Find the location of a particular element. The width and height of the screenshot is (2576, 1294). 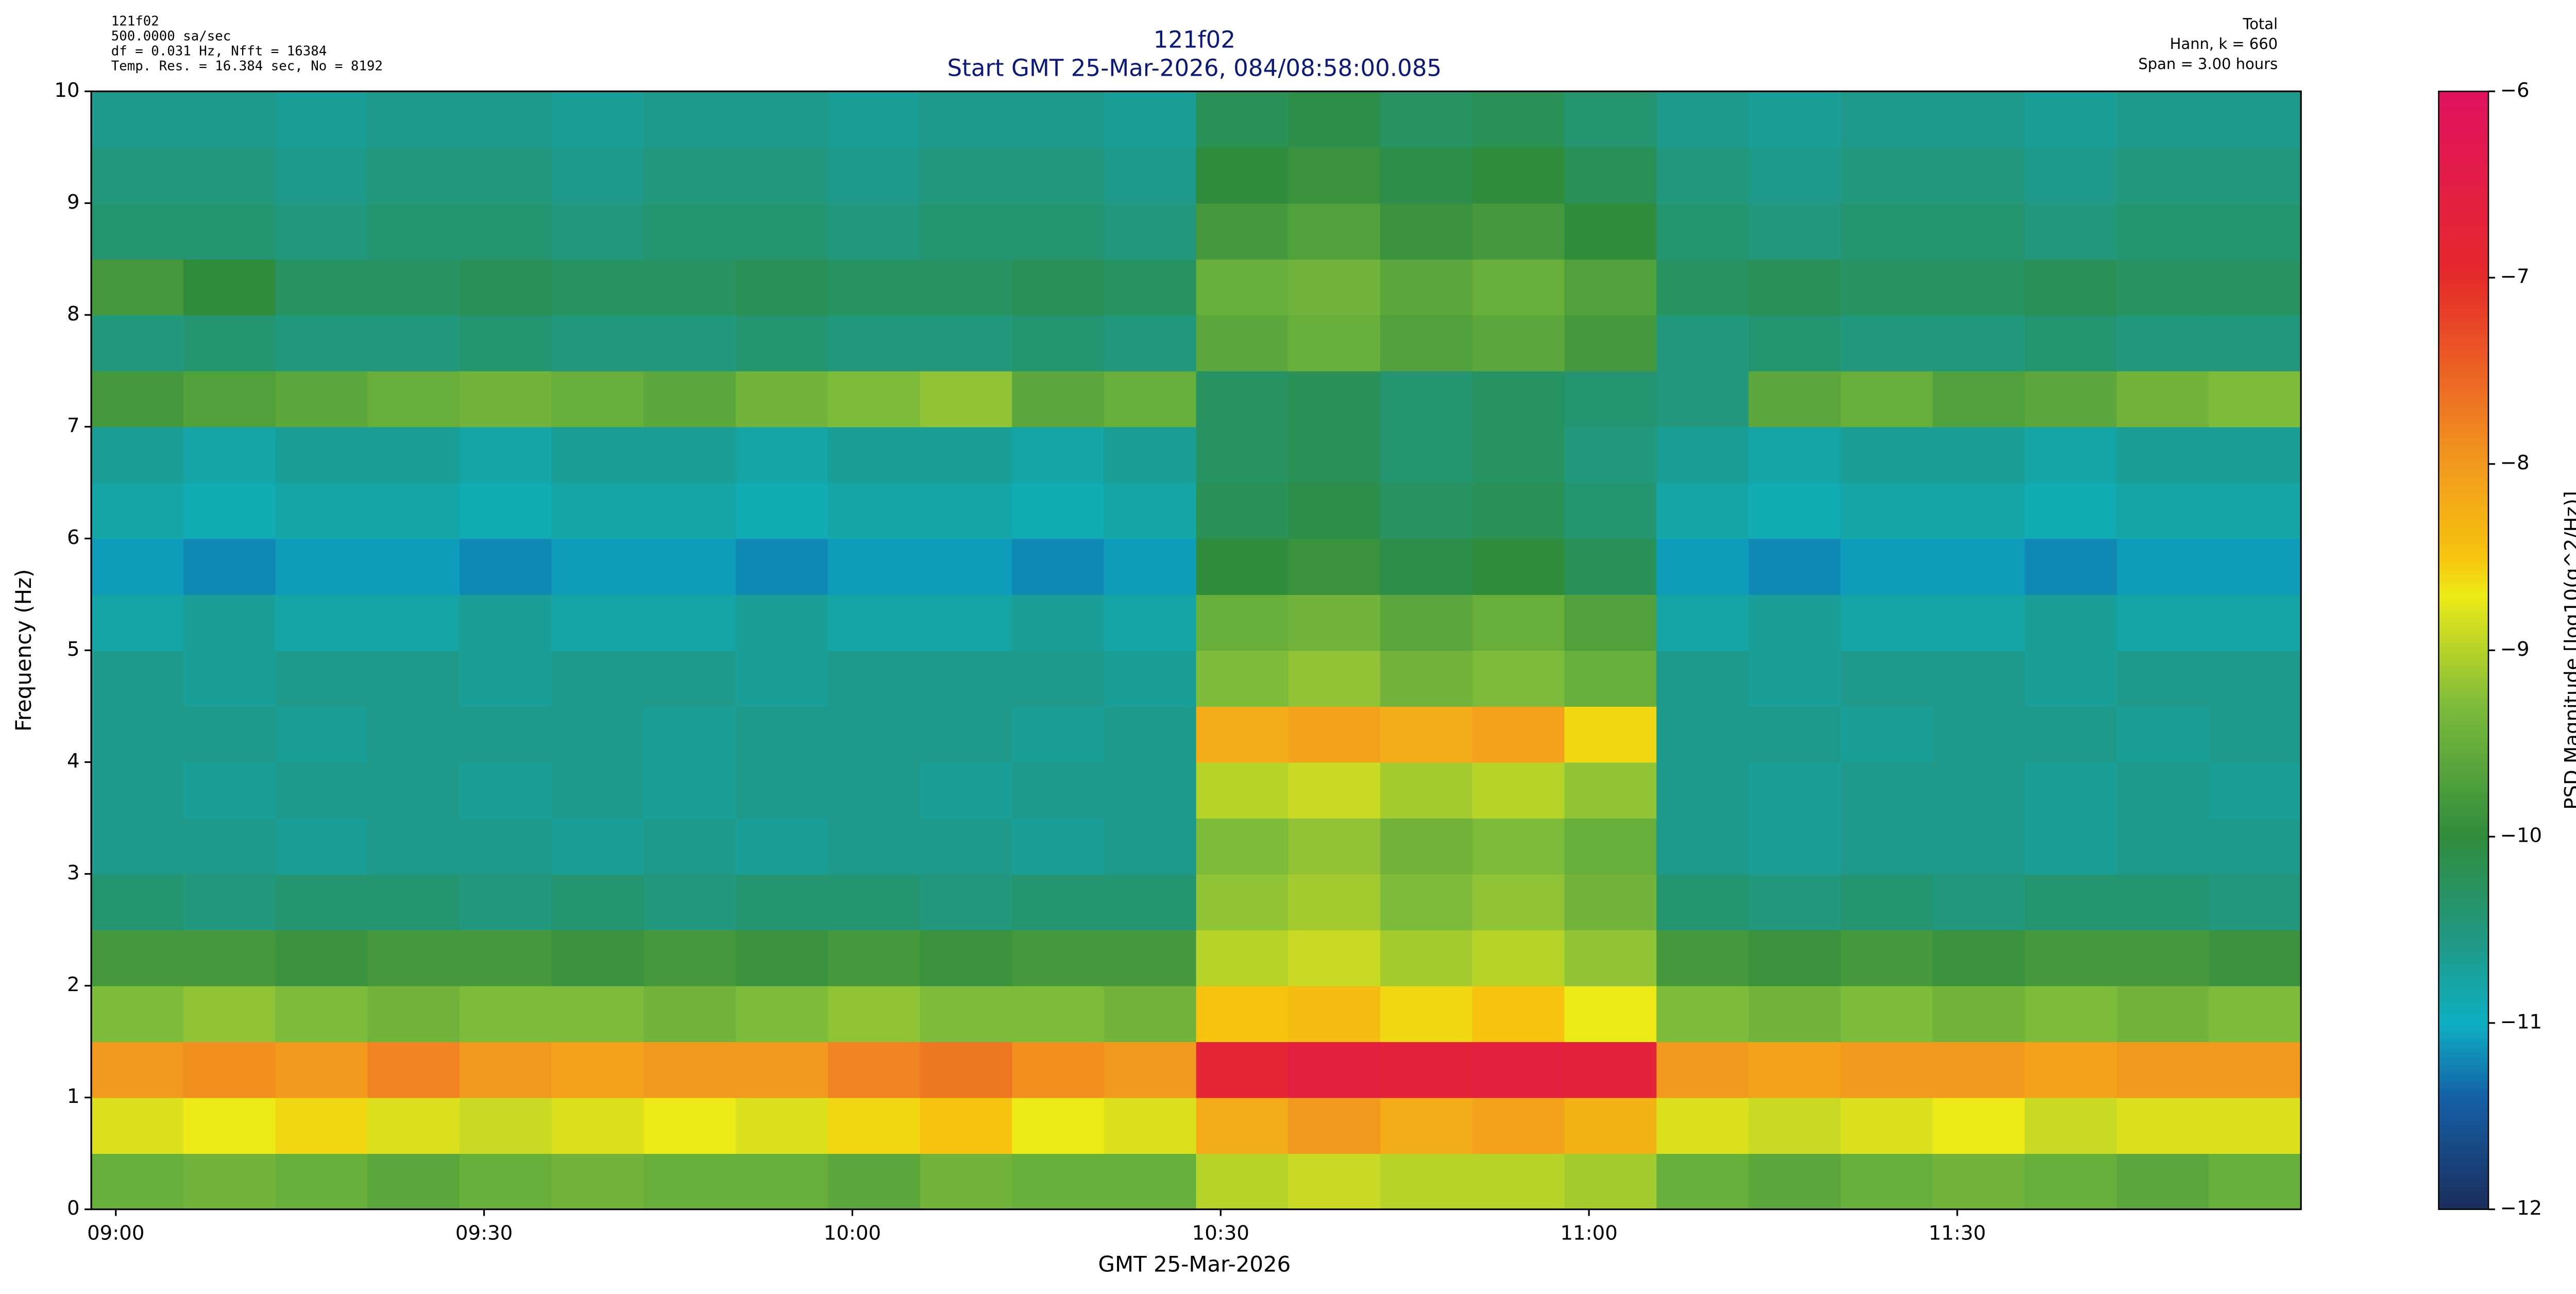

x-tick-label: 11:00 is located at coordinates (1588, 1233).